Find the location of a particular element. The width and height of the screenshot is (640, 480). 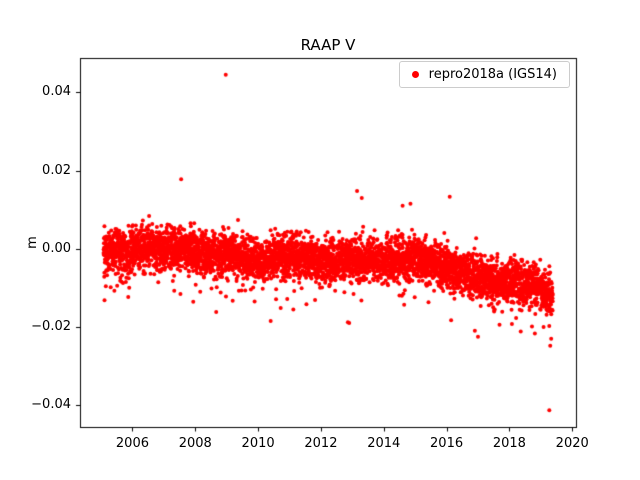

legend: repro2018a (IGS14) is located at coordinates (484, 74).